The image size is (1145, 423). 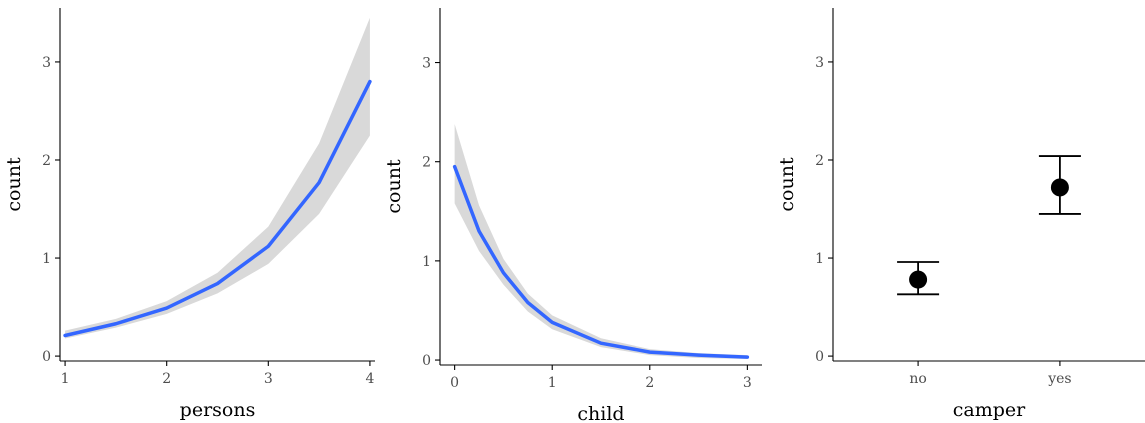 I want to click on data-point-yes, so click(x=1059, y=187).